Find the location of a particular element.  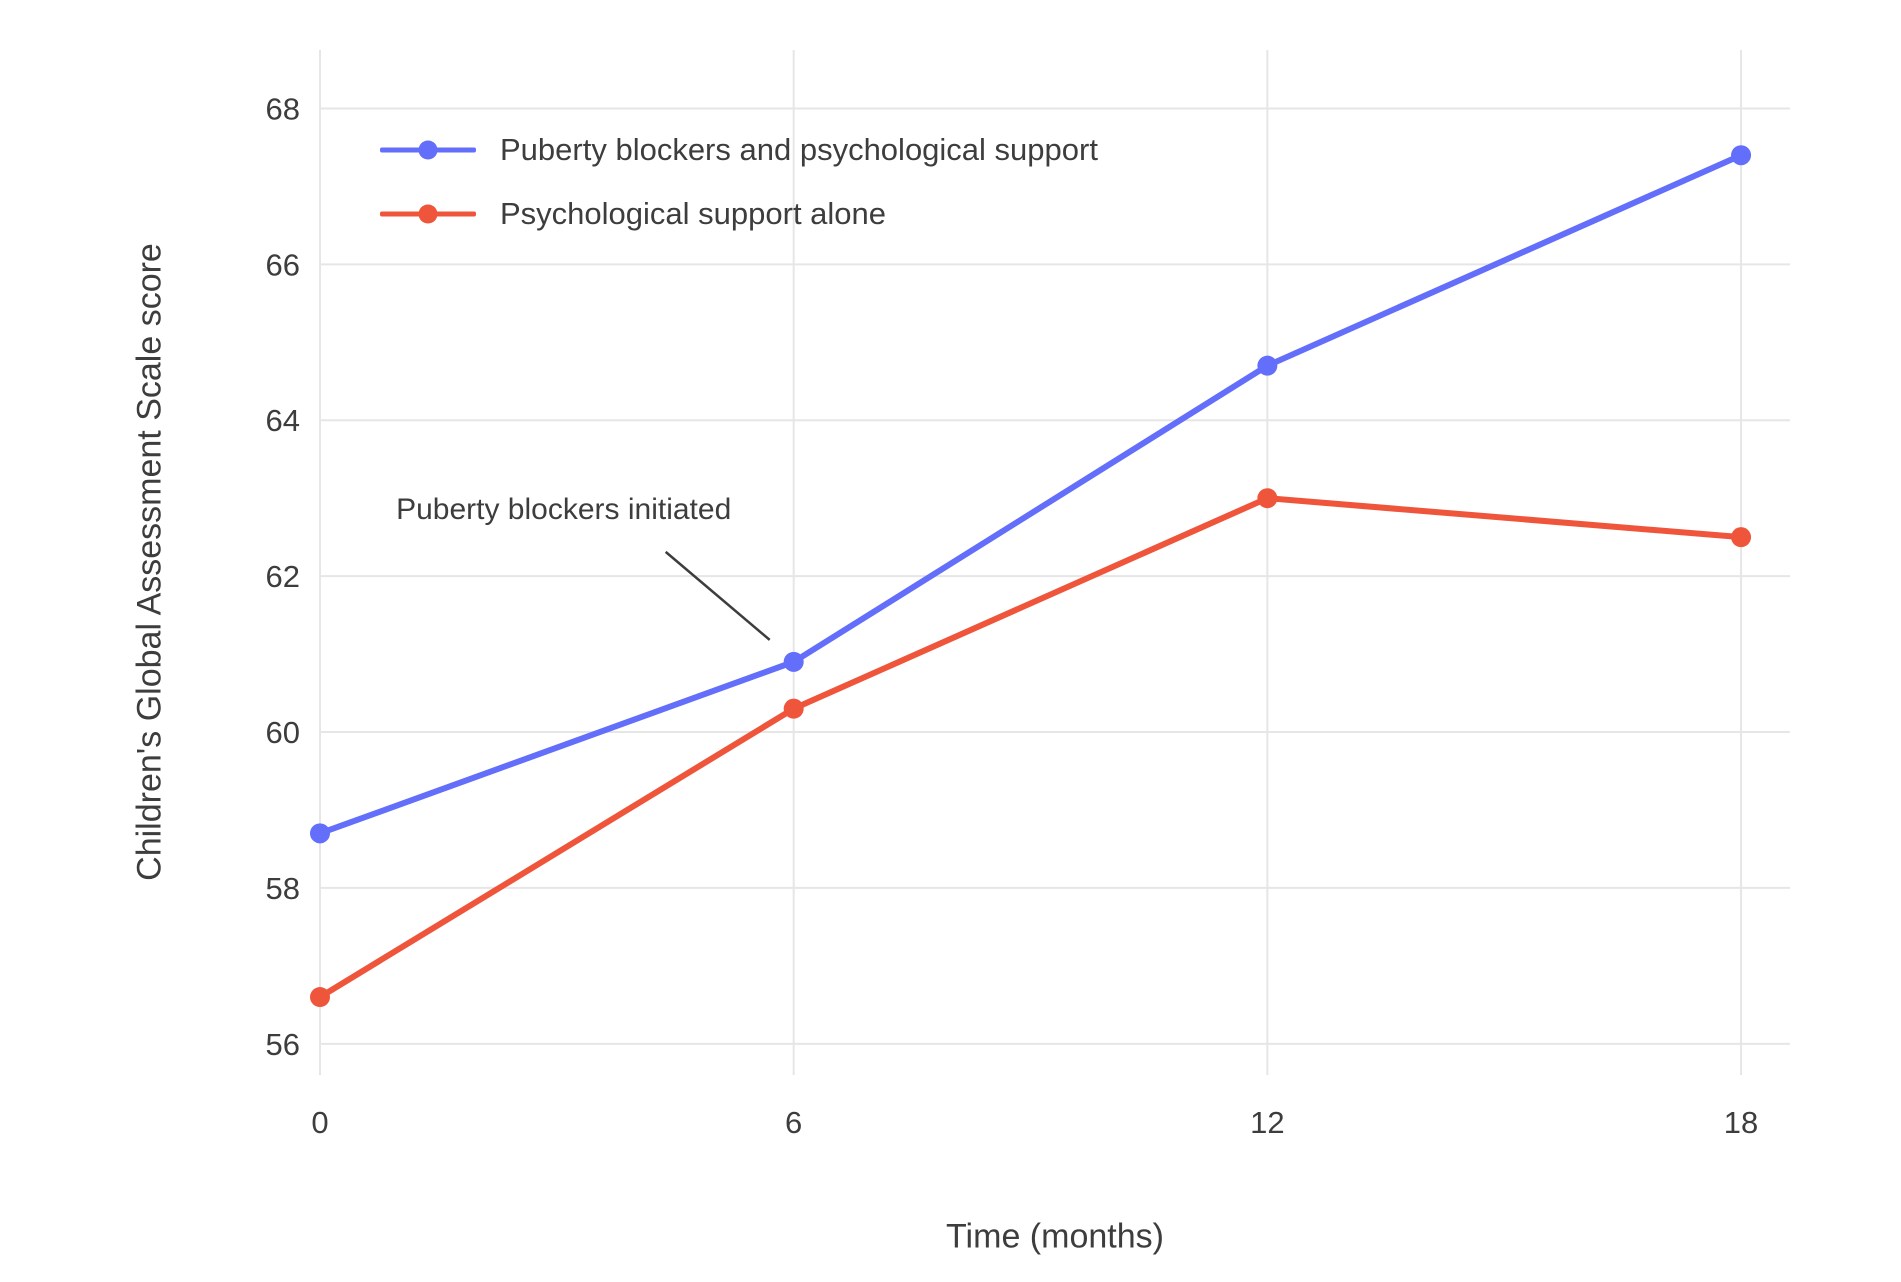

x-tick-label: 12 is located at coordinates (1267, 1122).